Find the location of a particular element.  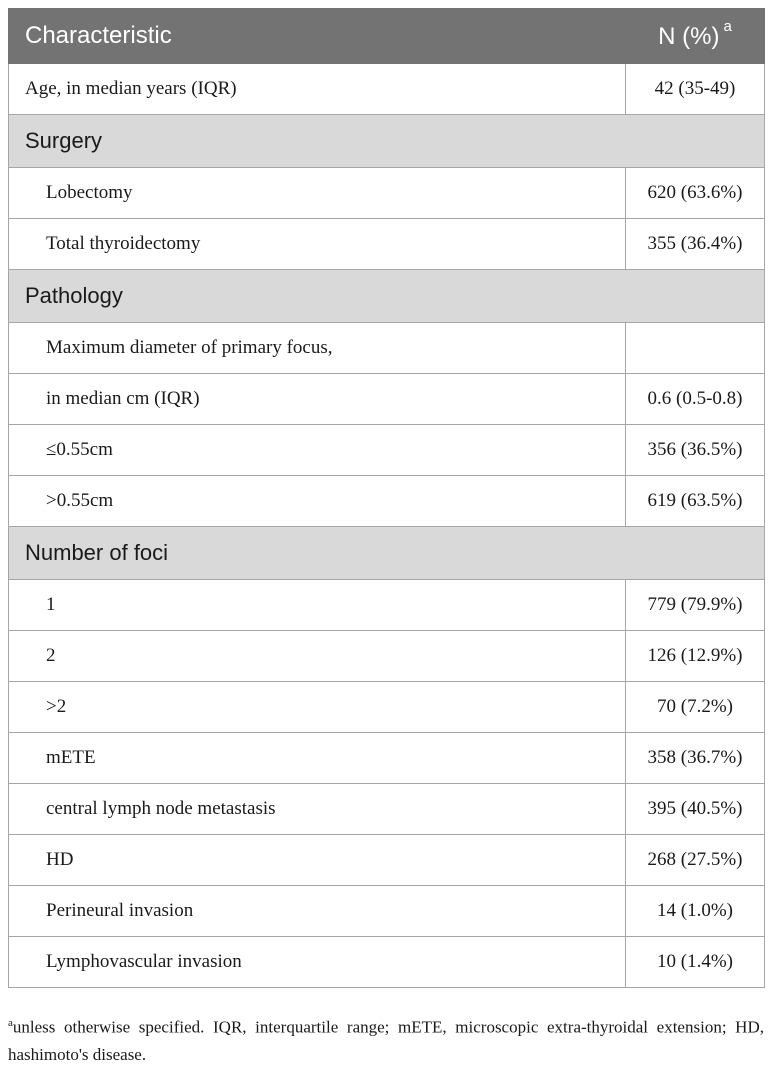

row-value is located at coordinates (695, 348).